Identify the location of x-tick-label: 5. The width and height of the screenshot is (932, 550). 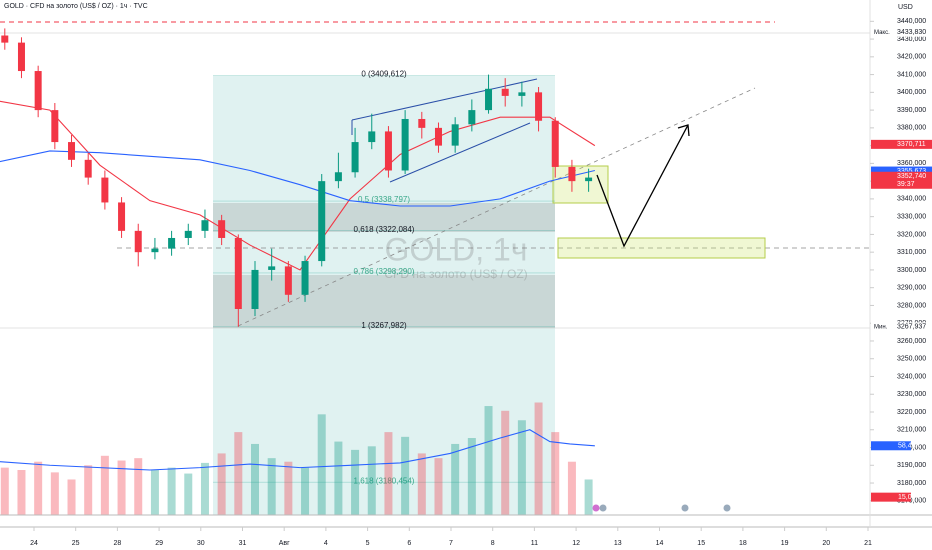
(368, 543).